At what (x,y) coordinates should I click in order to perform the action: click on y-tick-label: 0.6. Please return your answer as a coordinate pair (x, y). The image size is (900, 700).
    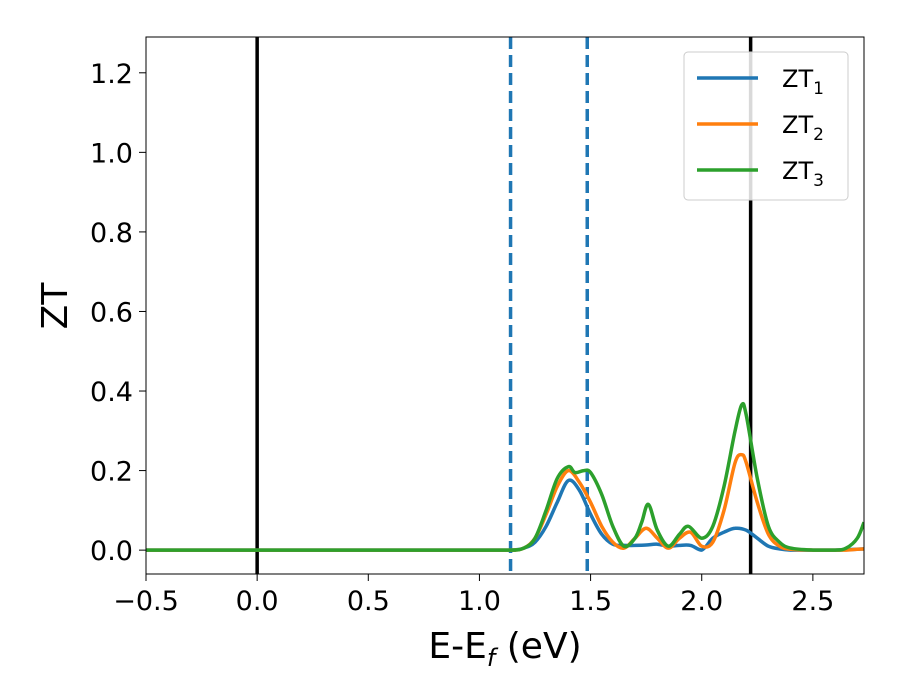
    Looking at the image, I should click on (111, 312).